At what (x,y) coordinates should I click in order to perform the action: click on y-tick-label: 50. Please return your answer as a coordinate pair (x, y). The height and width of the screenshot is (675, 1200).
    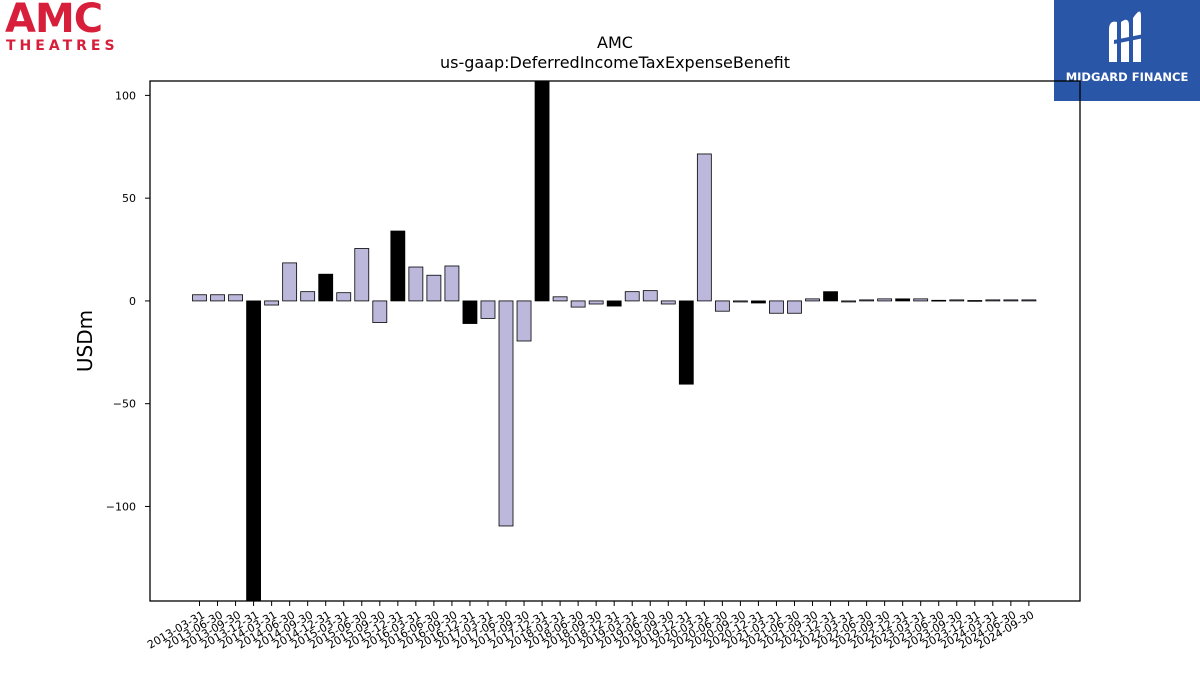
    Looking at the image, I should click on (129, 198).